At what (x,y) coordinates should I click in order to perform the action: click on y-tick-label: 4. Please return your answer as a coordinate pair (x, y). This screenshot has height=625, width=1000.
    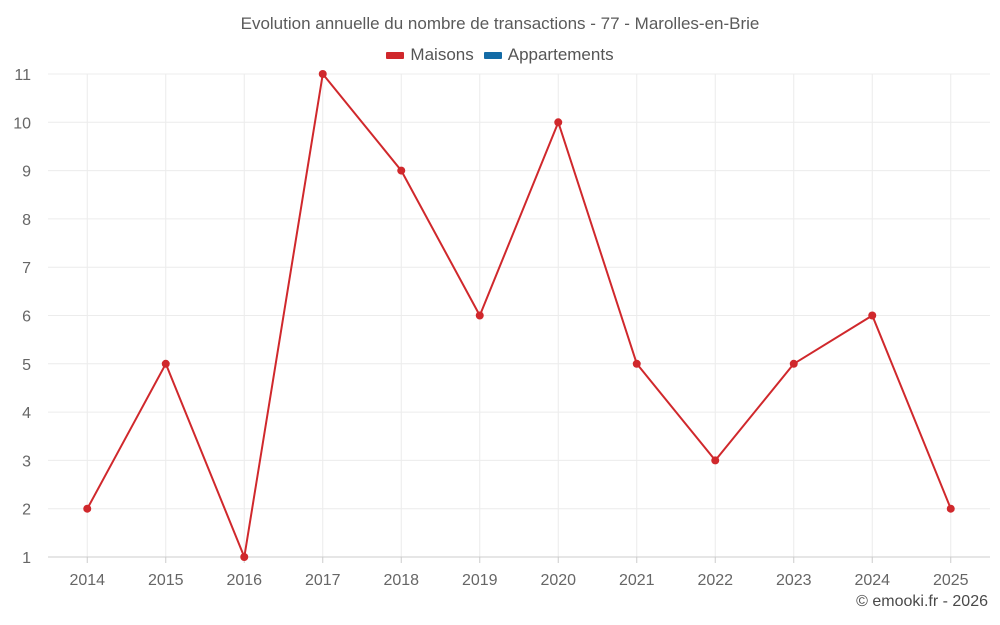
    Looking at the image, I should click on (26, 413).